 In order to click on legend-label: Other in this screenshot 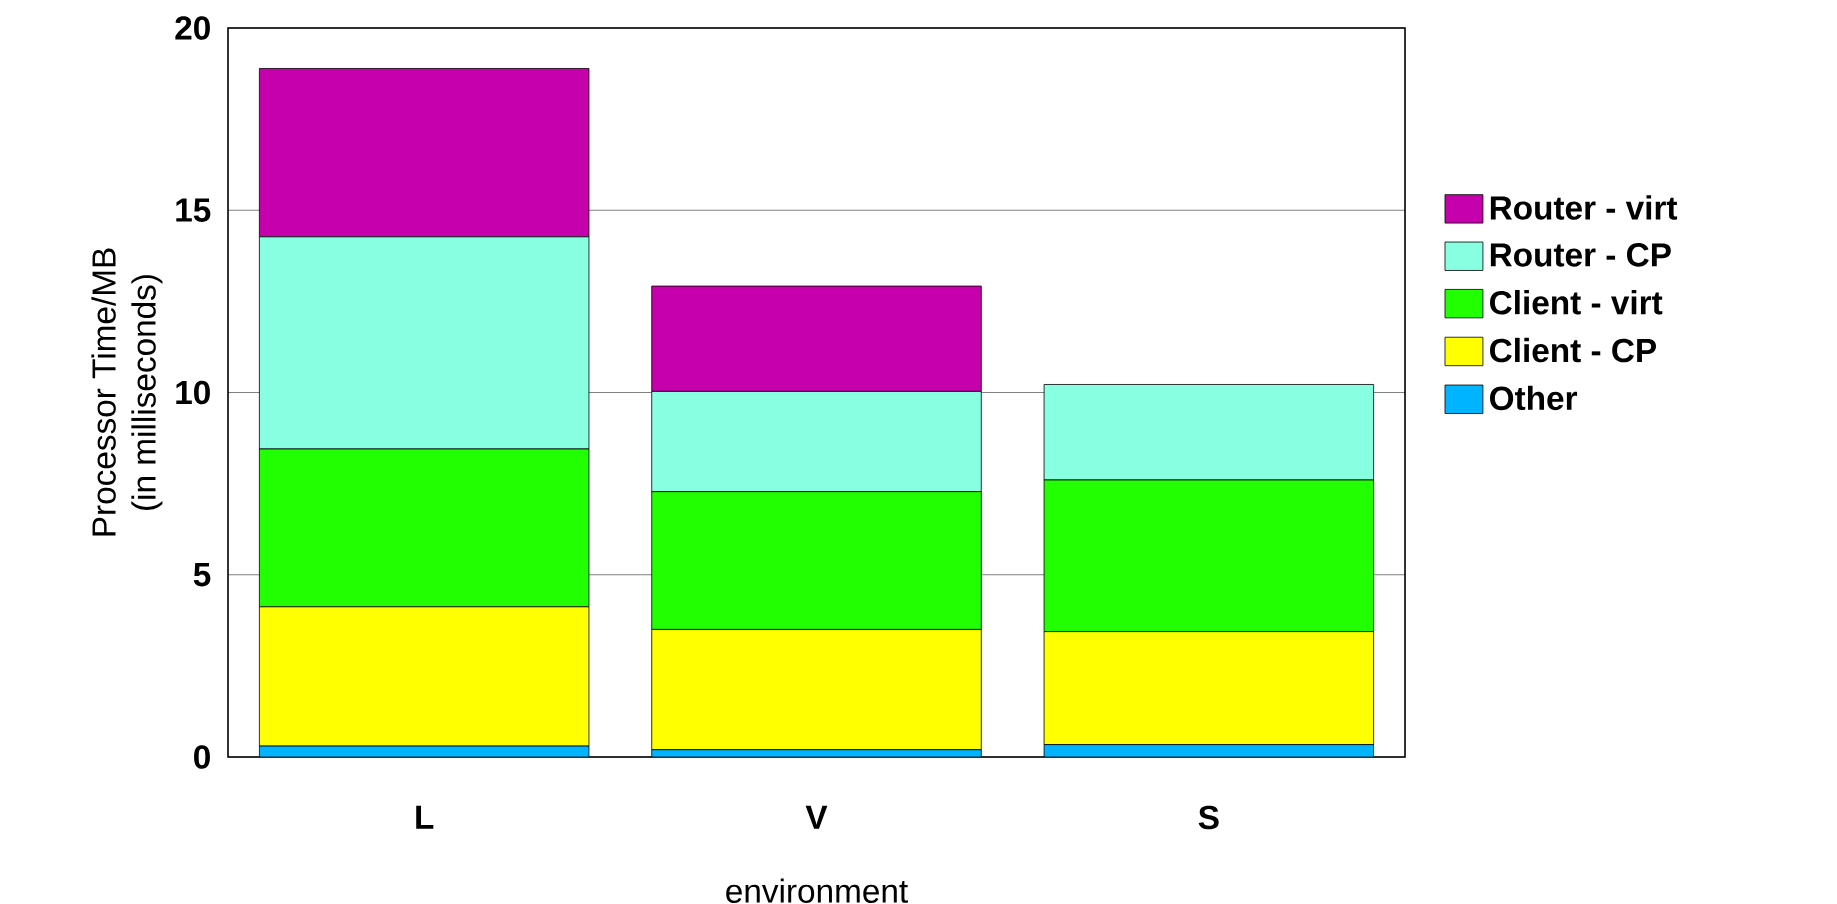, I will do `click(1534, 398)`.